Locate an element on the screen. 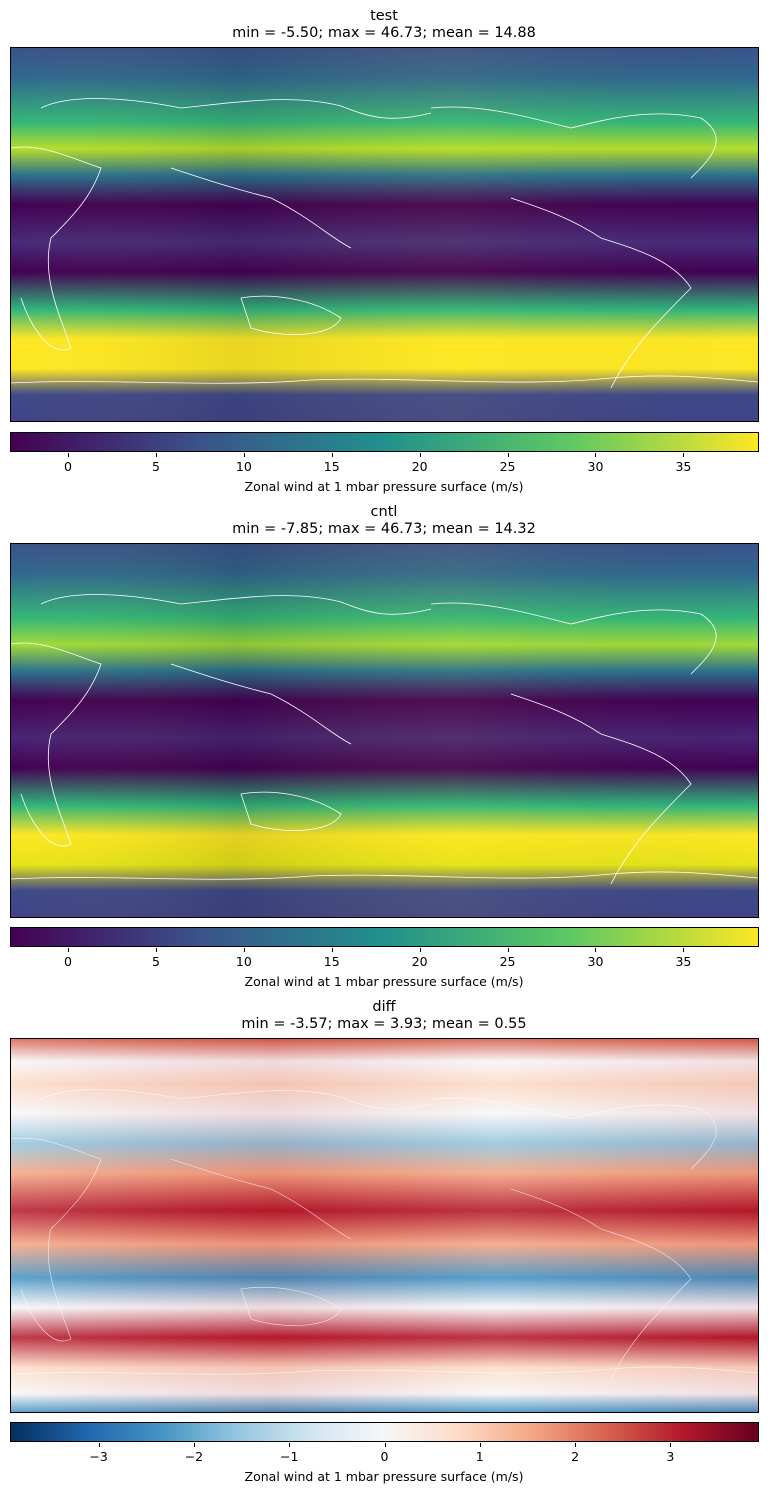  colorbar-tick-label-diff-1: −2 is located at coordinates (194, 1456).